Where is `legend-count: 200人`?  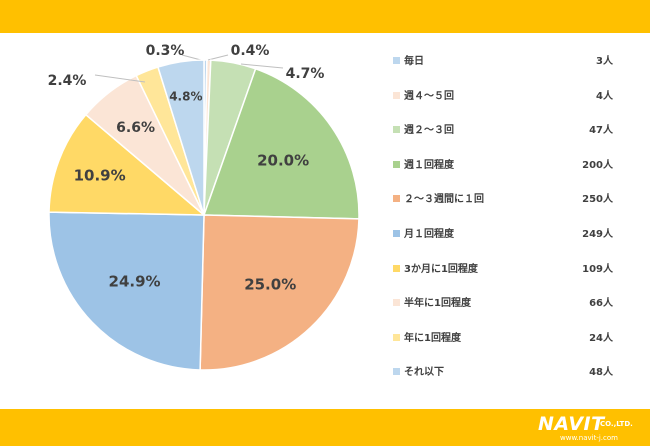
legend-count: 200人 is located at coordinates (597, 165).